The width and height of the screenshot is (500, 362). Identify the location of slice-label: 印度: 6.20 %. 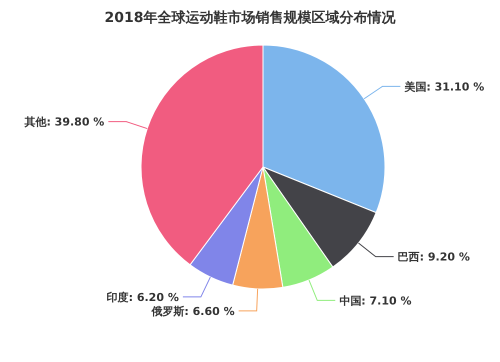
(142, 297).